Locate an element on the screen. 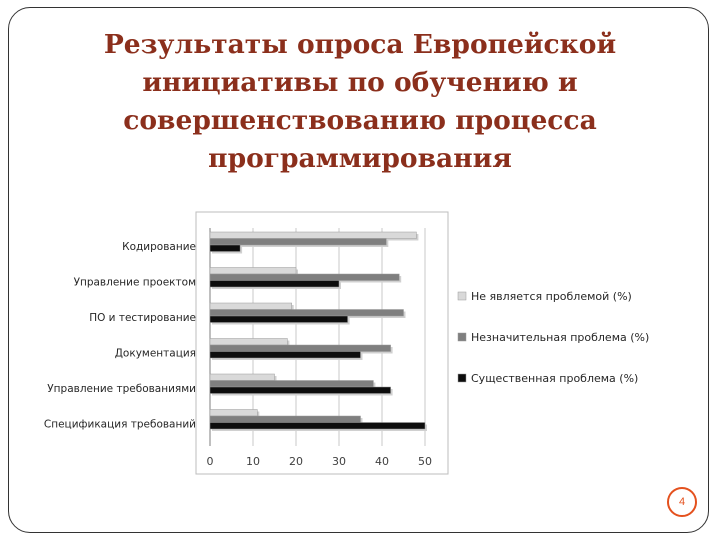  page-number: 4 is located at coordinates (682, 502).